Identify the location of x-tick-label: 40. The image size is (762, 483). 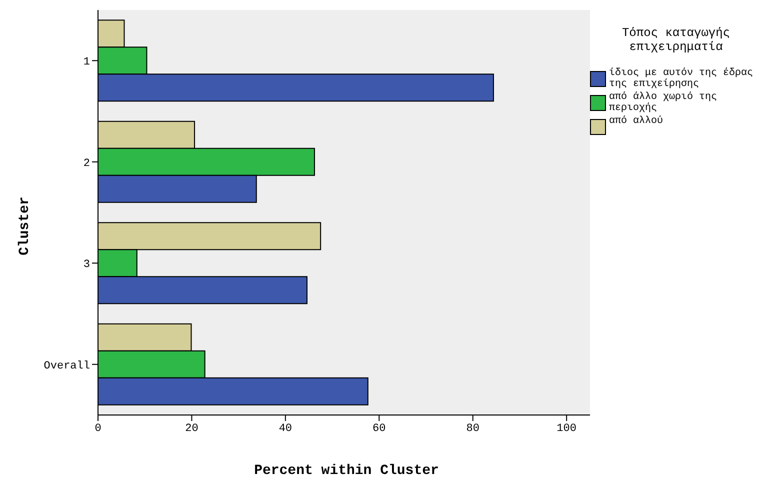
(285, 428).